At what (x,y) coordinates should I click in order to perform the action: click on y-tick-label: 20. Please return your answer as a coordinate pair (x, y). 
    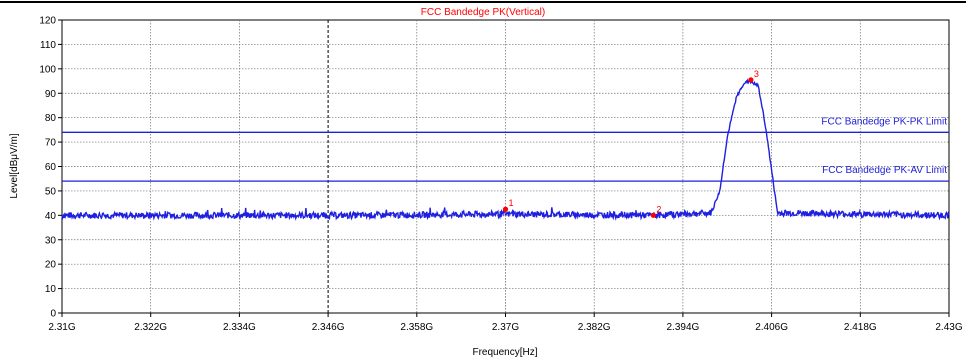
    Looking at the image, I should click on (51, 265).